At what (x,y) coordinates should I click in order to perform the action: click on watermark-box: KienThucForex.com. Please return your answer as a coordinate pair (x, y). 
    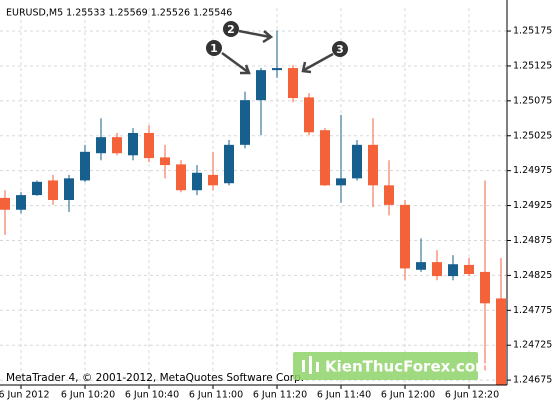
    Looking at the image, I should click on (392, 366).